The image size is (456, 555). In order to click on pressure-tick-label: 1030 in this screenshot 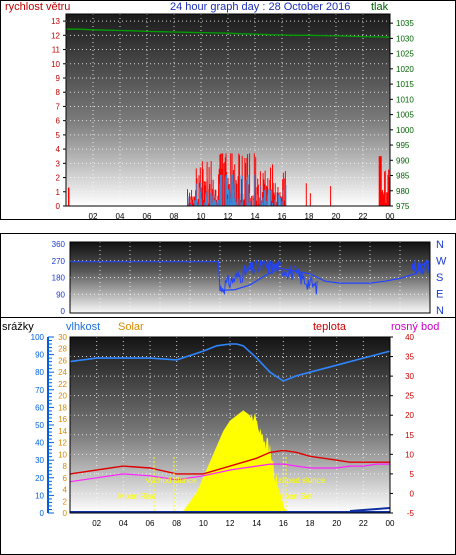, I will do `click(405, 38)`.